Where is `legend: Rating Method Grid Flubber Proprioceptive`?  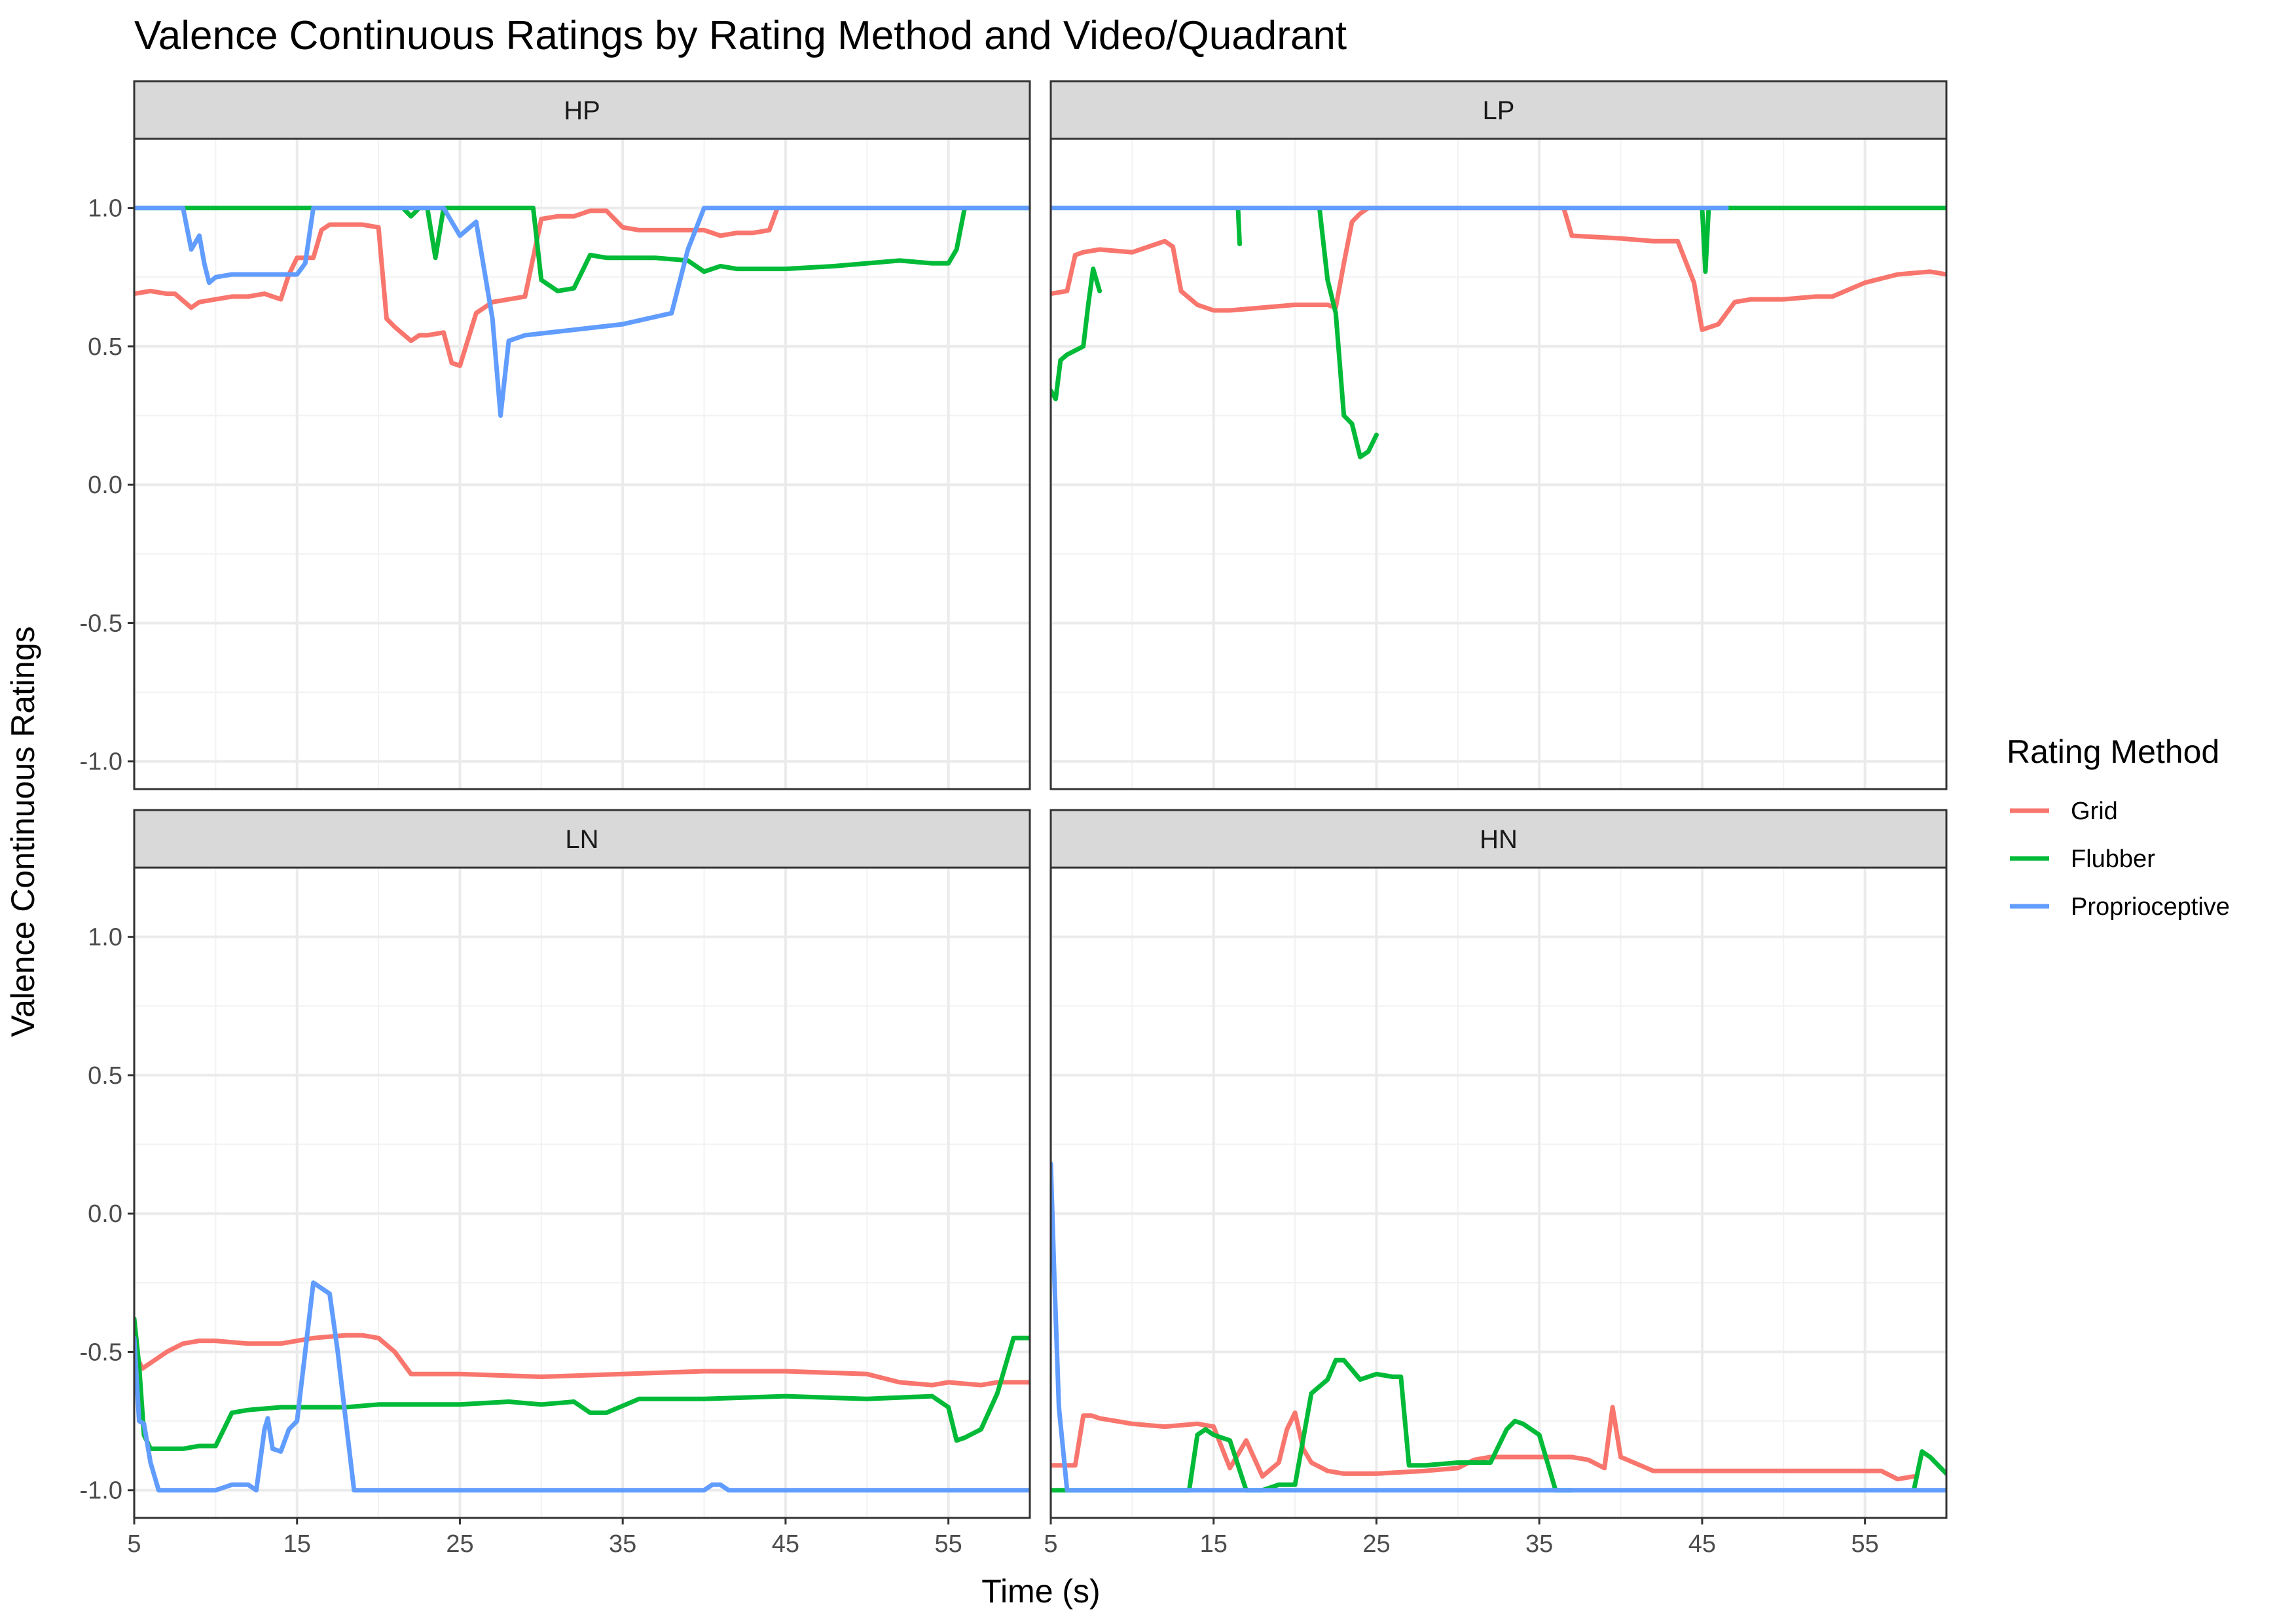
legend: Rating Method Grid Flubber Proprioceptive is located at coordinates (2118, 827).